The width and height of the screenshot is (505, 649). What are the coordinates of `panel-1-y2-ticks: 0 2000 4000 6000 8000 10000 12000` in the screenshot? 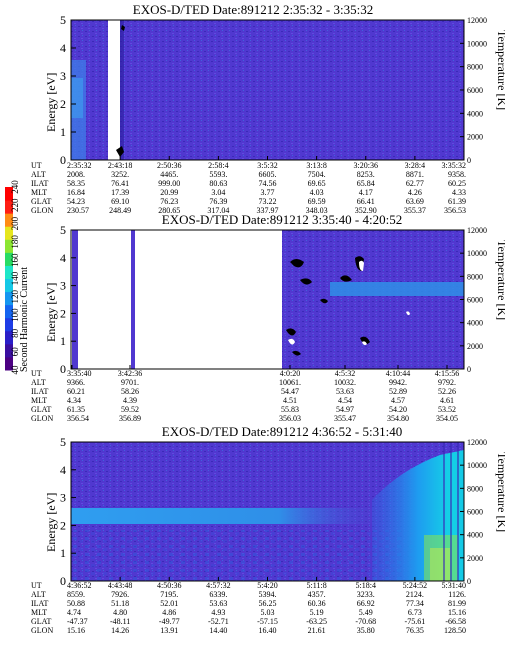 It's located at (473, 90).